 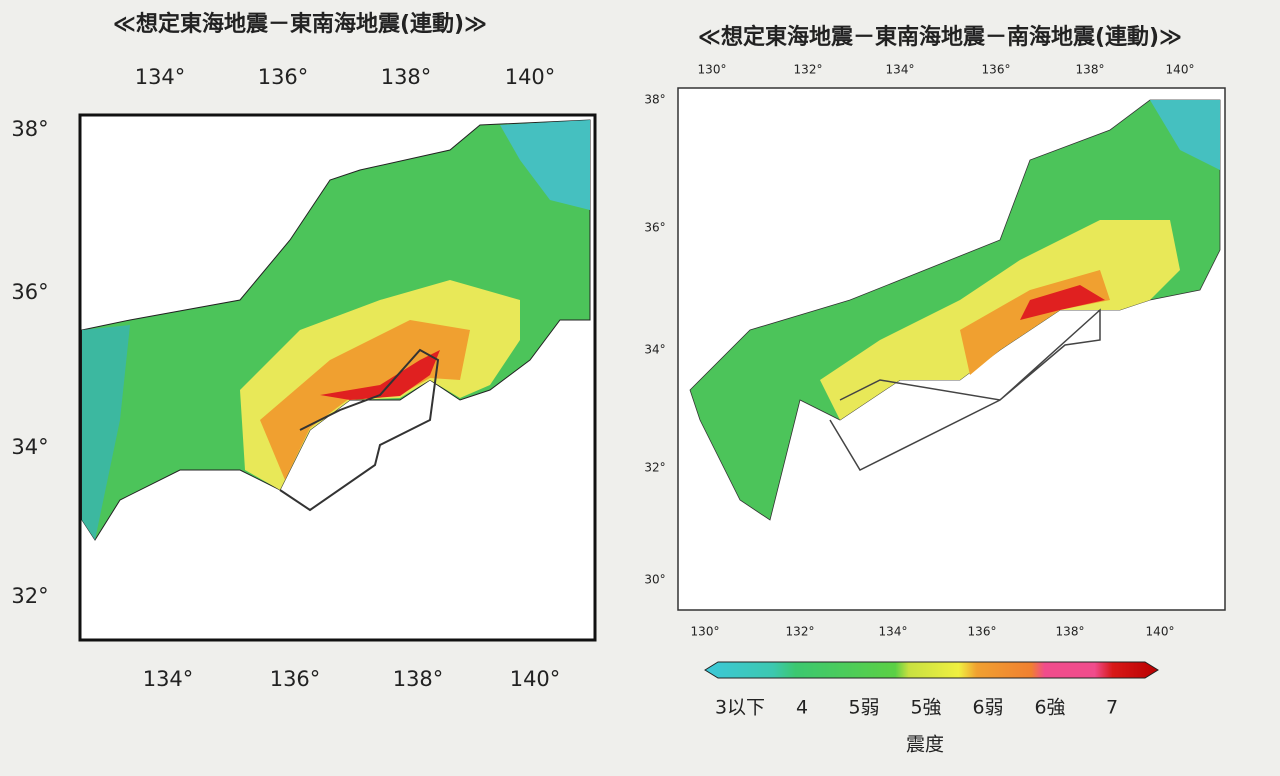 What do you see at coordinates (712, 70) in the screenshot?
I see `top-tick-label: 130°` at bounding box center [712, 70].